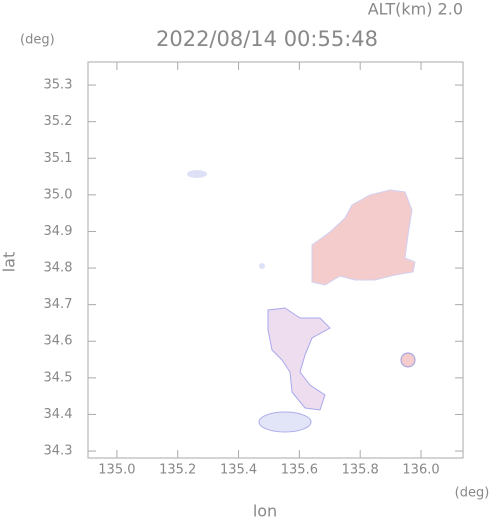  I want to click on y-tick-label: 35.2, so click(58, 121).